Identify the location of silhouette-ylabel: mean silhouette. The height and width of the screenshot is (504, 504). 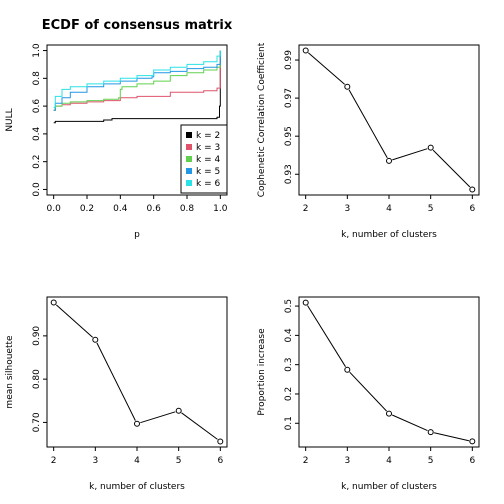
(10, 372).